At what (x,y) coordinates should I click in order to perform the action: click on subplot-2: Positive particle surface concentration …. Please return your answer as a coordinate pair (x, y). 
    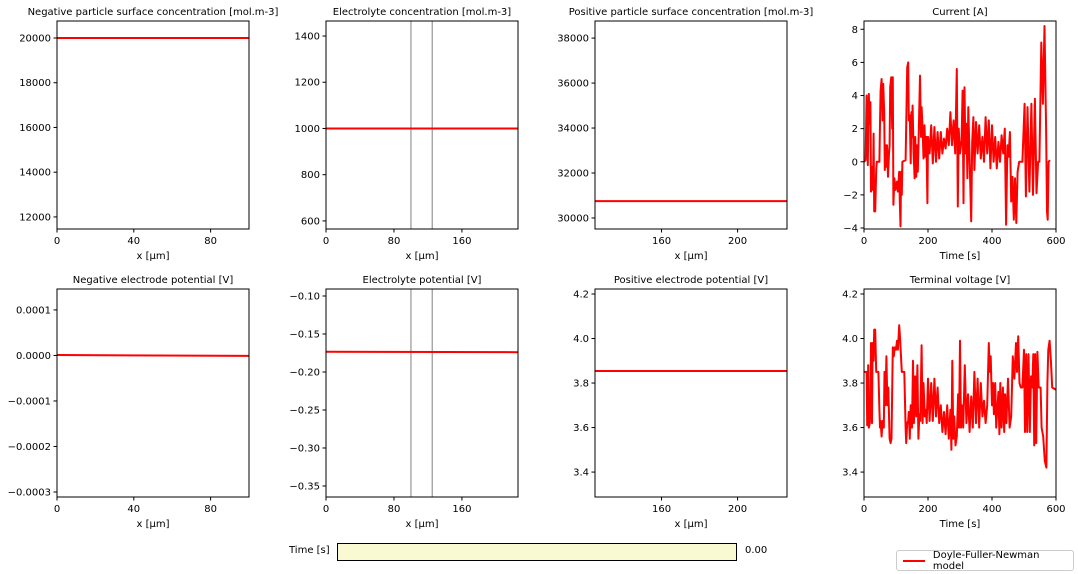
    Looking at the image, I should click on (685, 134).